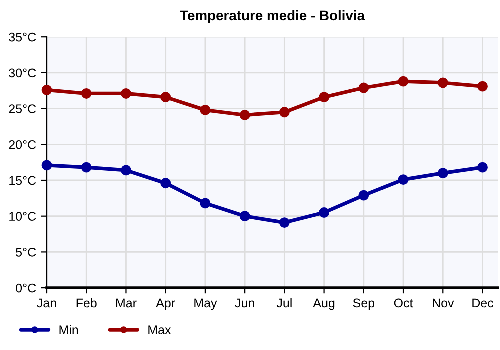 The image size is (500, 350). What do you see at coordinates (273, 17) in the screenshot?
I see `chart-title: Temperature medie - Bolivia` at bounding box center [273, 17].